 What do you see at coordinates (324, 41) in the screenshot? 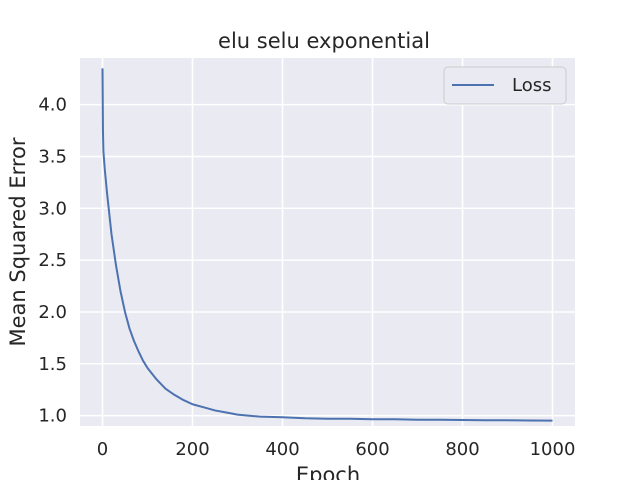
I see `chart-title: elu selu exponential` at bounding box center [324, 41].